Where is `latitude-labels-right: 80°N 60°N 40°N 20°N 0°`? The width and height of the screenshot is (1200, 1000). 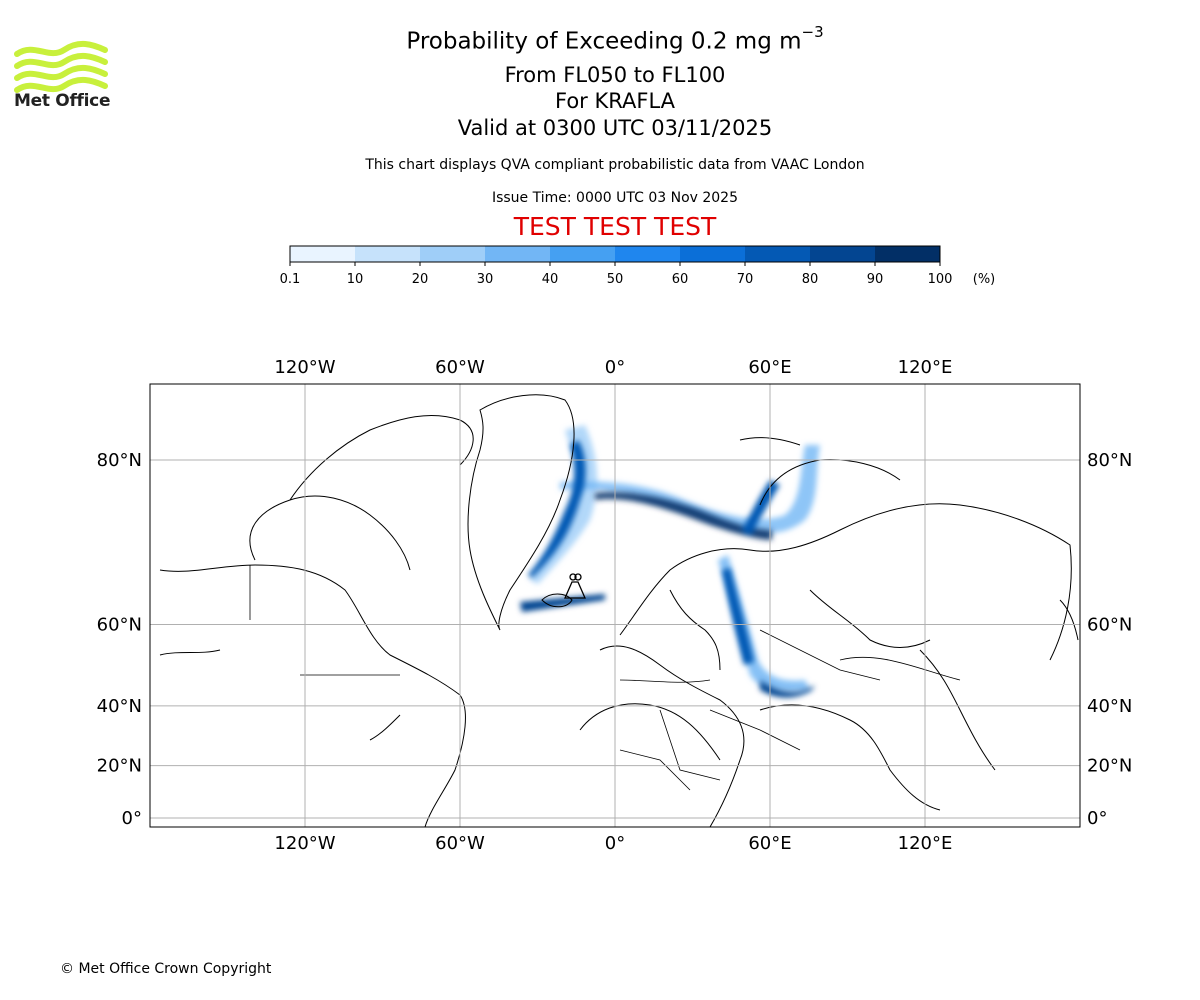 latitude-labels-right: 80°N 60°N 40°N 20°N 0° is located at coordinates (1109, 639).